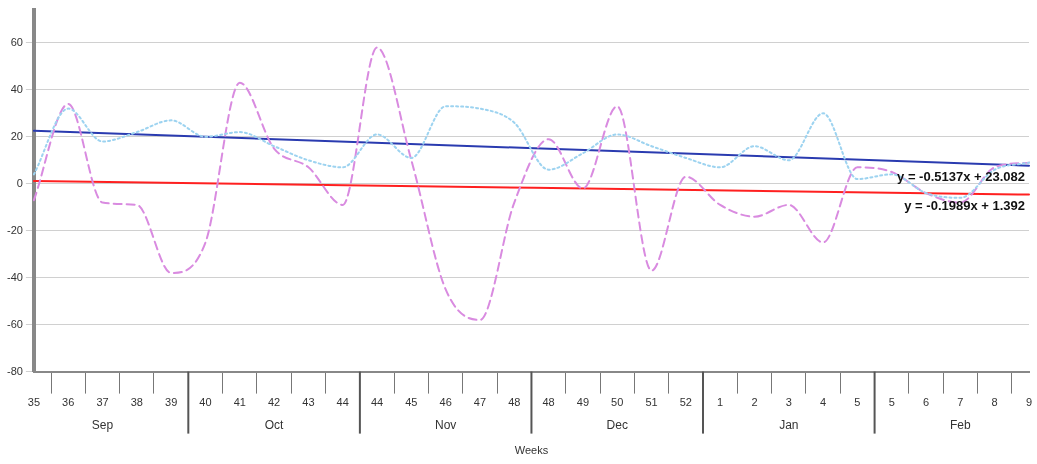 This screenshot has width=1037, height=464. I want to click on x-tick-label: 37, so click(102, 402).